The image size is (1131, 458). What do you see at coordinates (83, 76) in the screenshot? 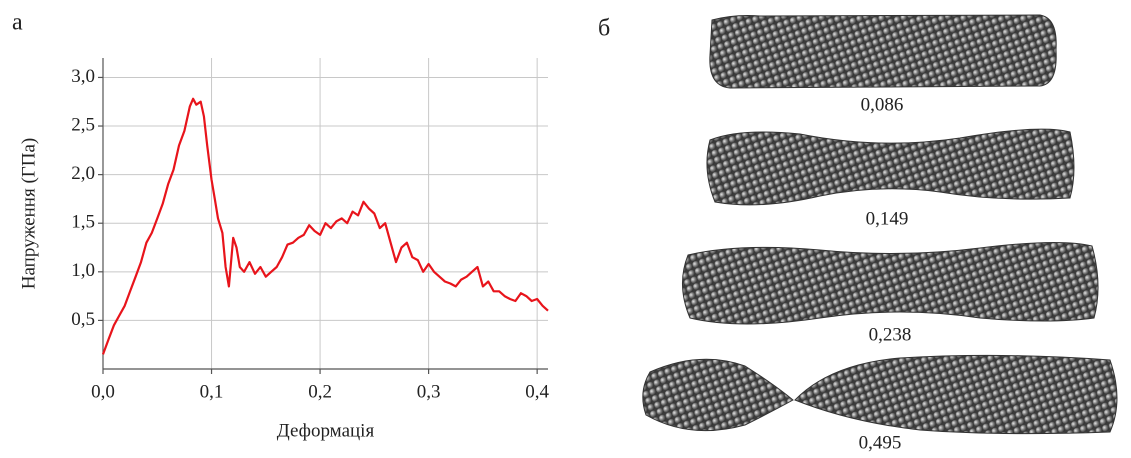
I see `y-tick-label: 3,0` at bounding box center [83, 76].